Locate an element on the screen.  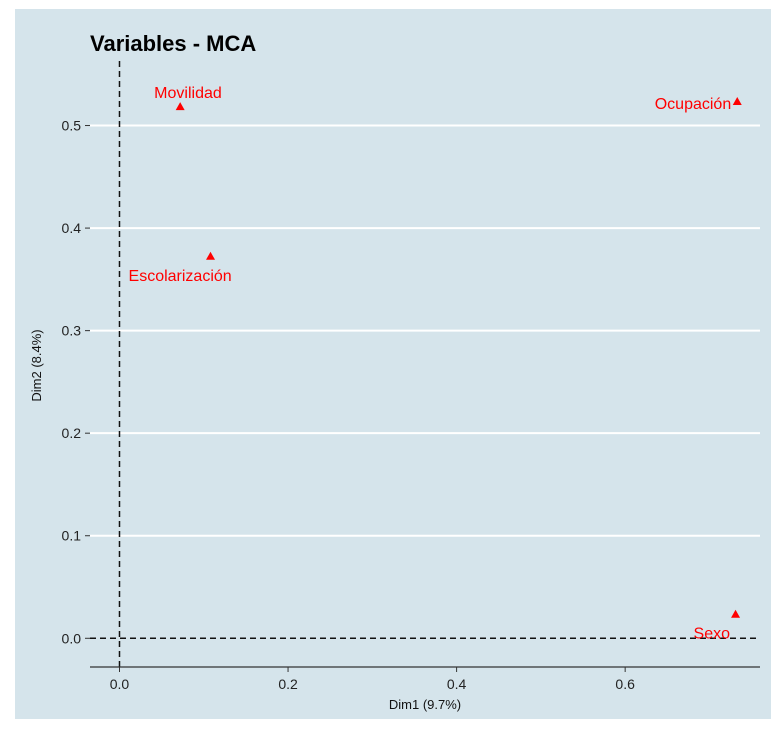
point-label-0: Movilidad is located at coordinates (188, 93).